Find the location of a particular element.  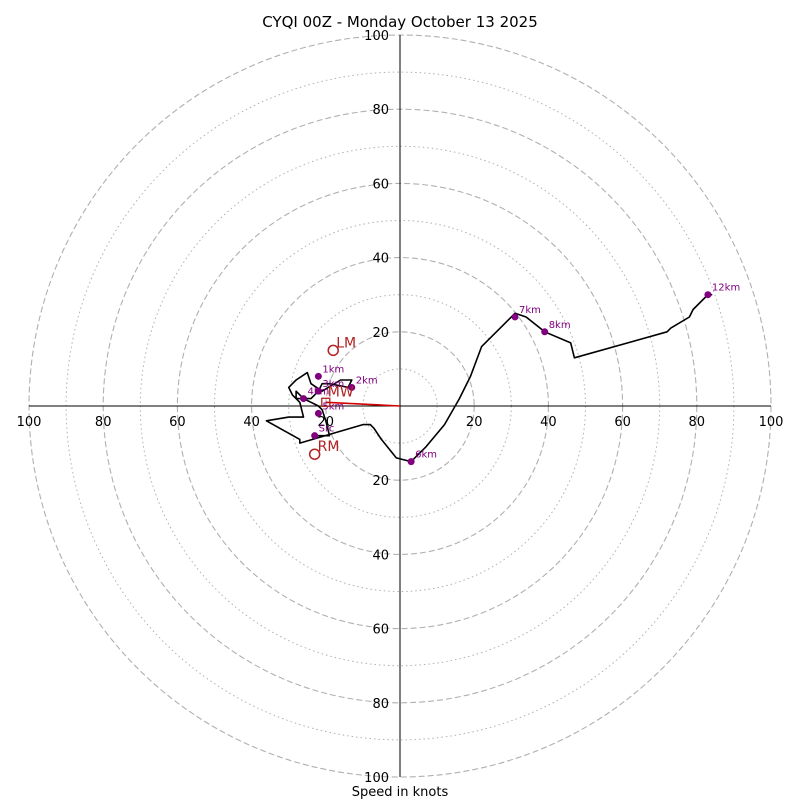

height-marker-src-label: Src is located at coordinates (327, 429).